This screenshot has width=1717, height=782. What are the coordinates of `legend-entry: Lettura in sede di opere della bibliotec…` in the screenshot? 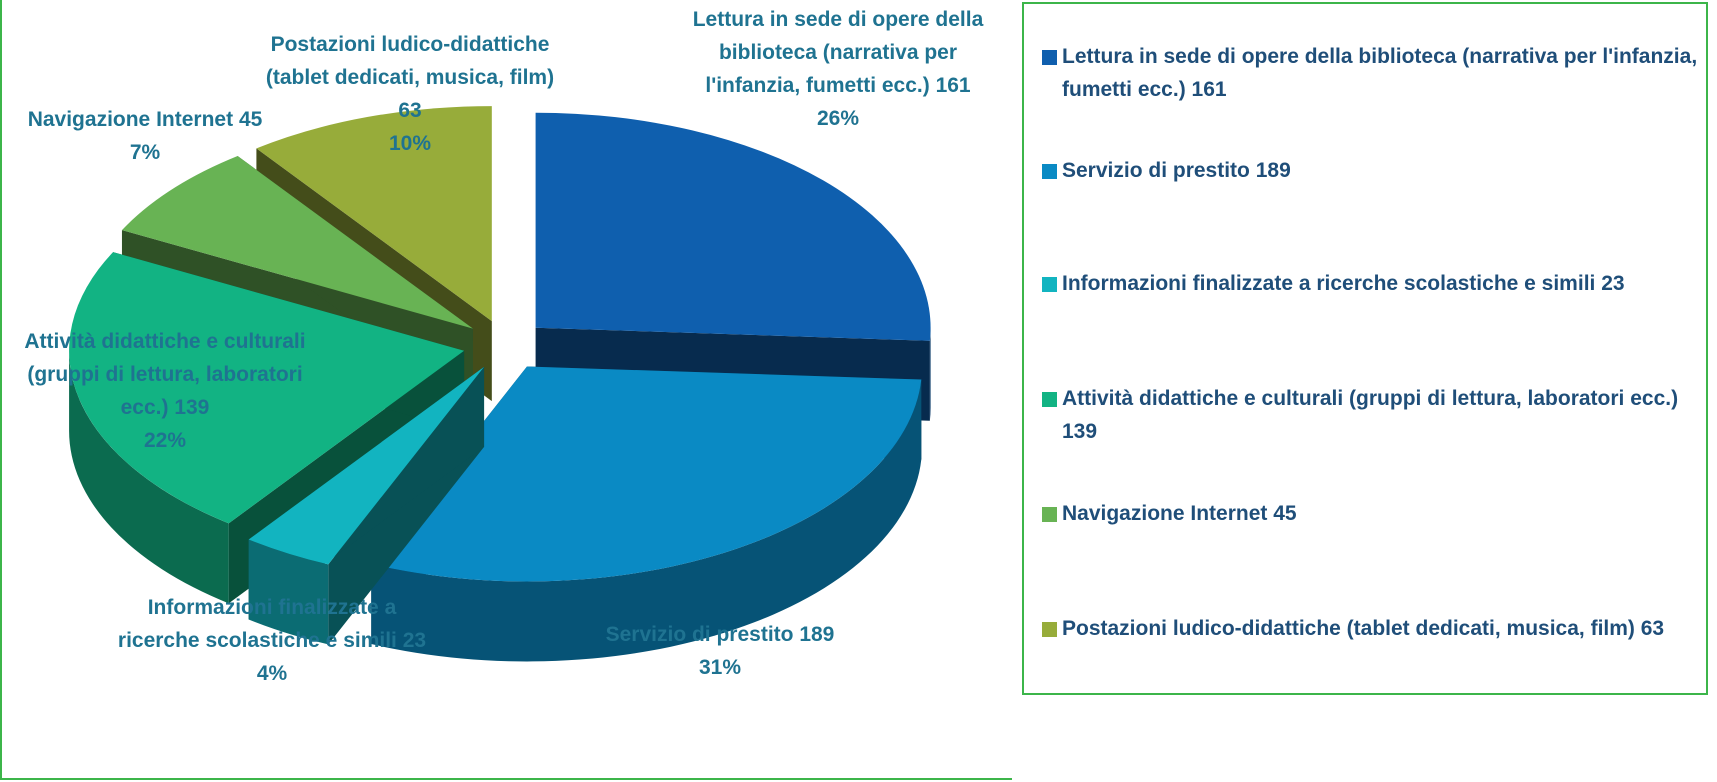 It's located at (1377, 73).